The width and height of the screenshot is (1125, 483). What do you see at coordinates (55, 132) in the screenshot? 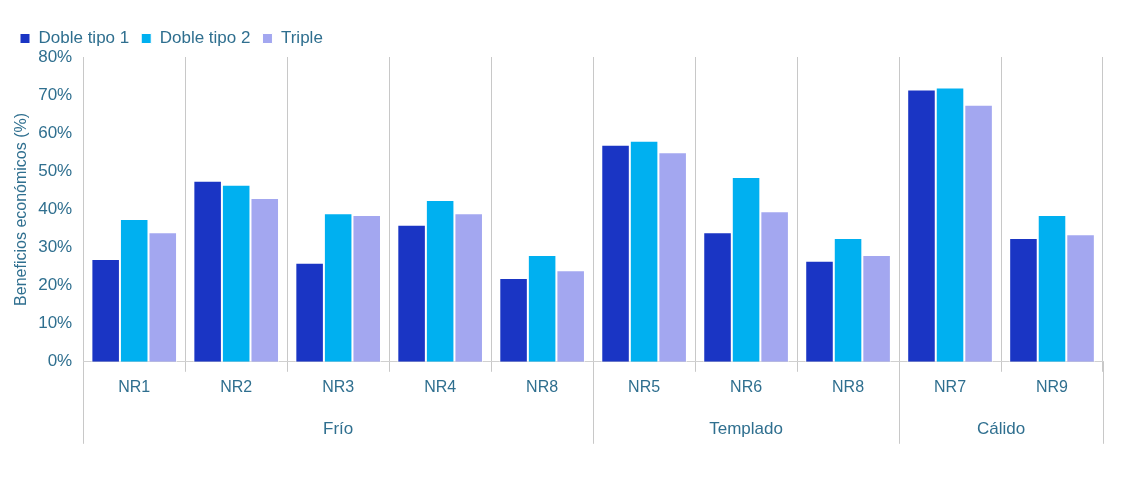
I see `y-tick-label: 60%` at bounding box center [55, 132].